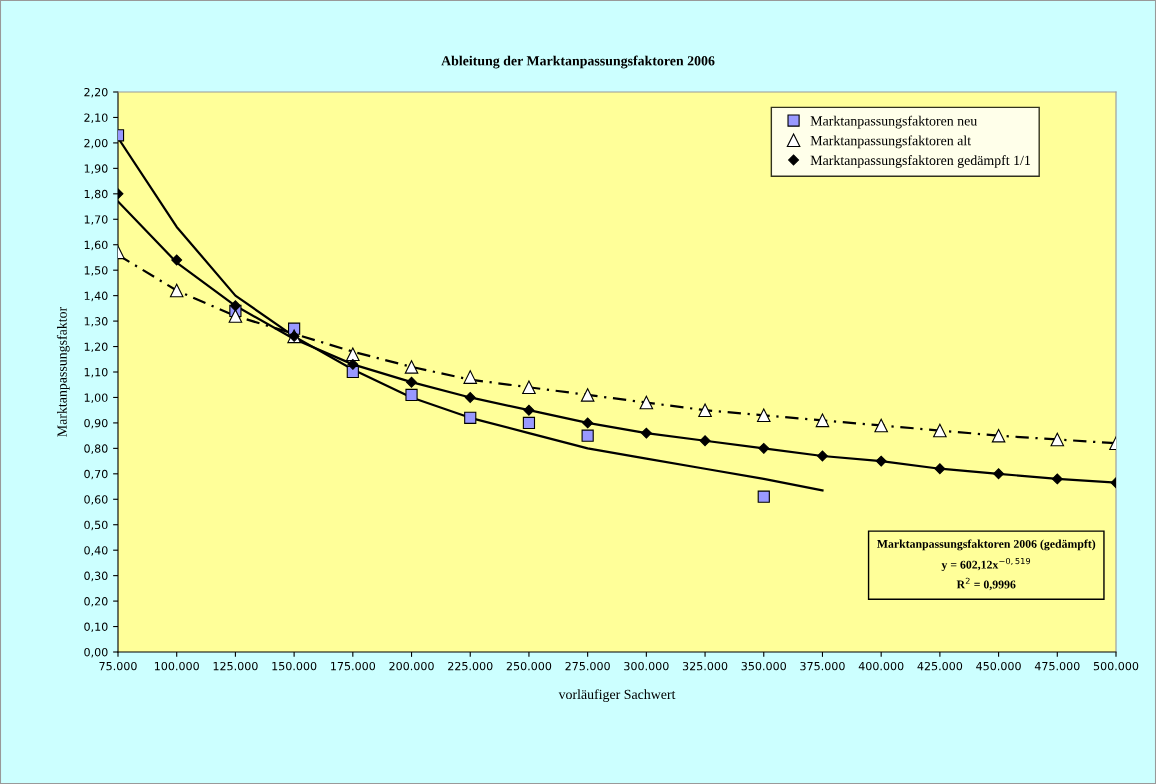 Image resolution: width=1156 pixels, height=784 pixels. I want to click on x-tick-label: 425.000, so click(940, 666).